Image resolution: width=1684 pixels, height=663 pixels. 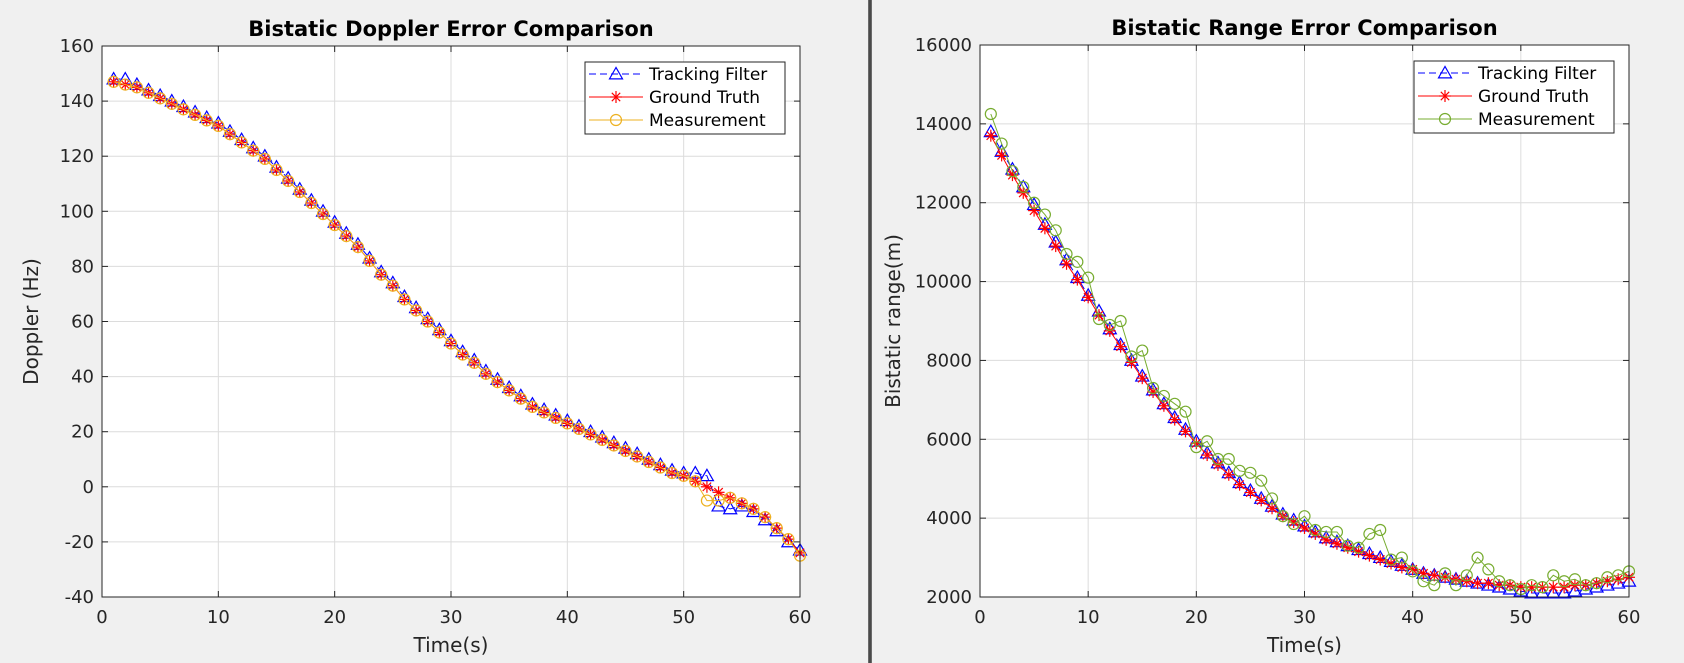 What do you see at coordinates (674, 98) in the screenshot?
I see `legend-item: Ground Truth` at bounding box center [674, 98].